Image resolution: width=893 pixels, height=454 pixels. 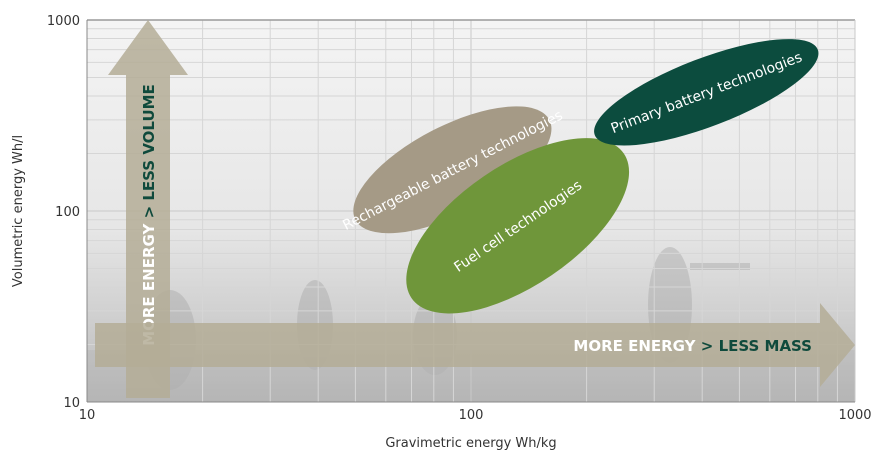 I want to click on y-axis-title: Volumetric energy Wh/l, so click(x=18, y=211).